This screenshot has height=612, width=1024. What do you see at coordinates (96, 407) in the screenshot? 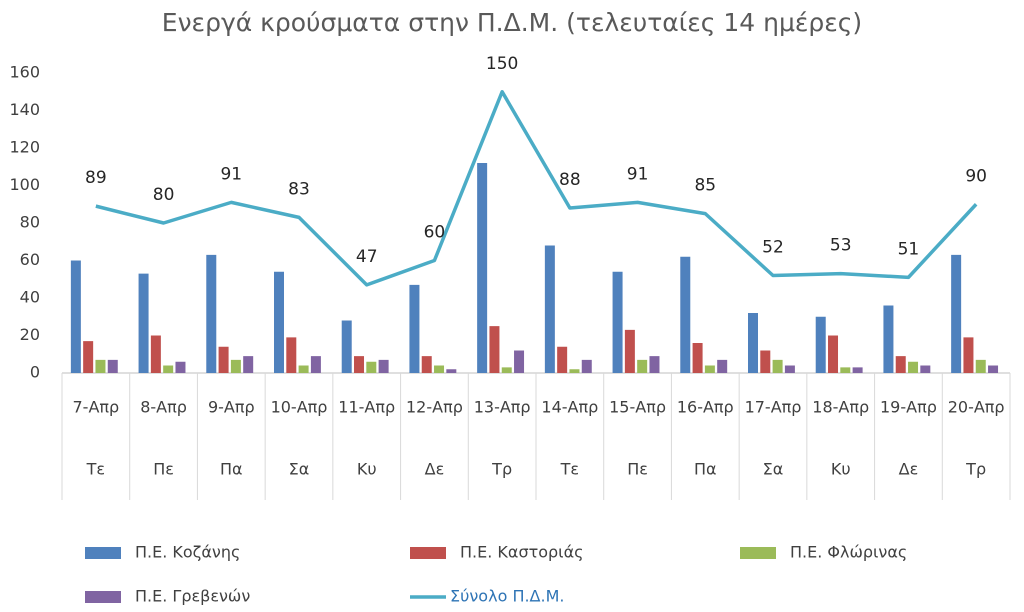
I see `x-tick-label: 7-Απρ` at bounding box center [96, 407].